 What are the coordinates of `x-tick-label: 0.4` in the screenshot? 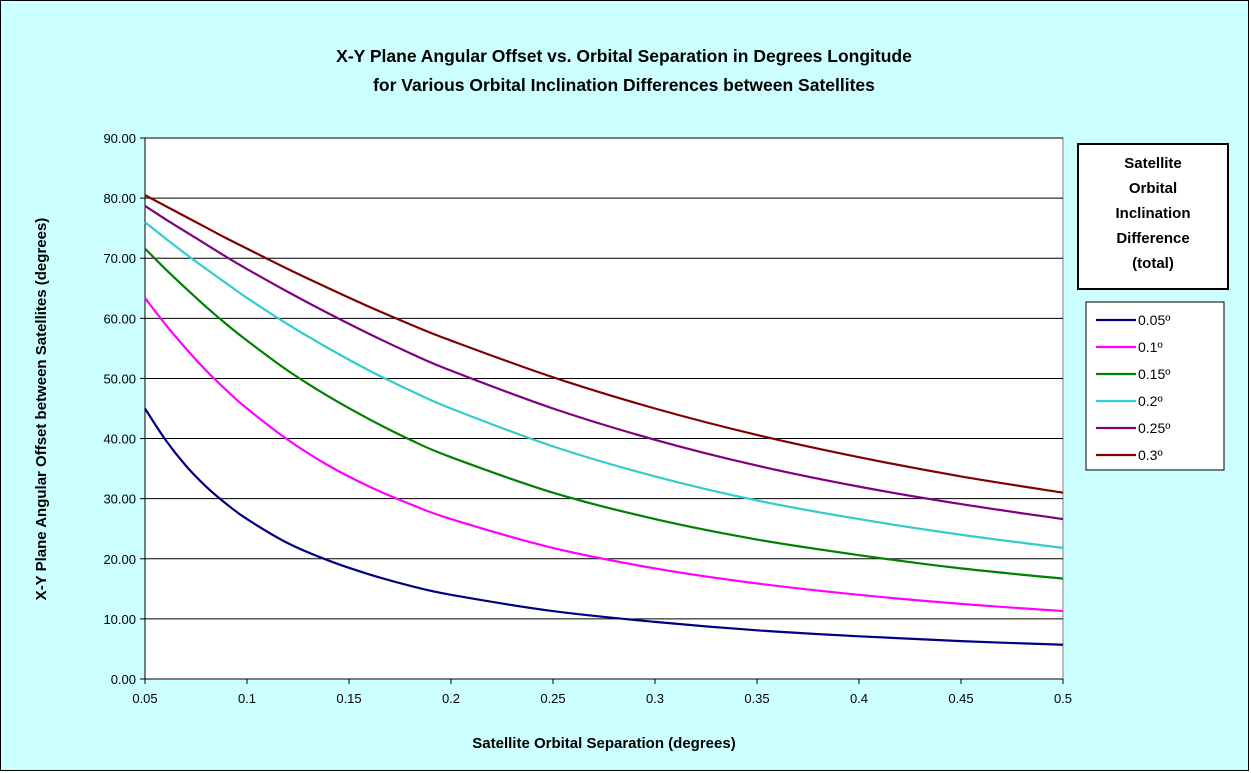 It's located at (859, 698).